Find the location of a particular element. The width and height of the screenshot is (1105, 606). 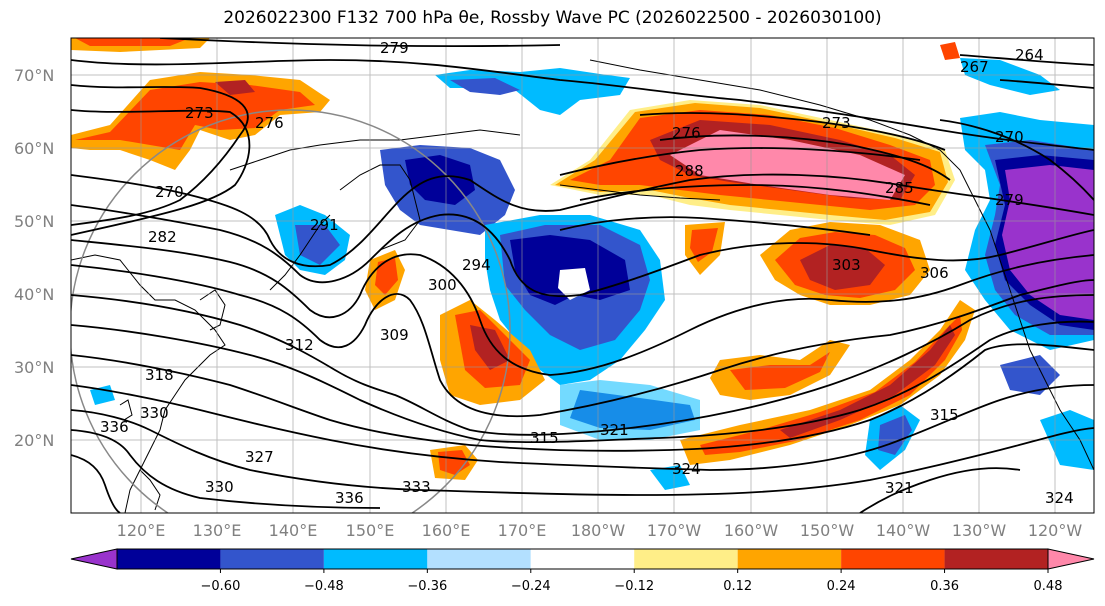

shade-band2-red is located at coordinates (780, 371).